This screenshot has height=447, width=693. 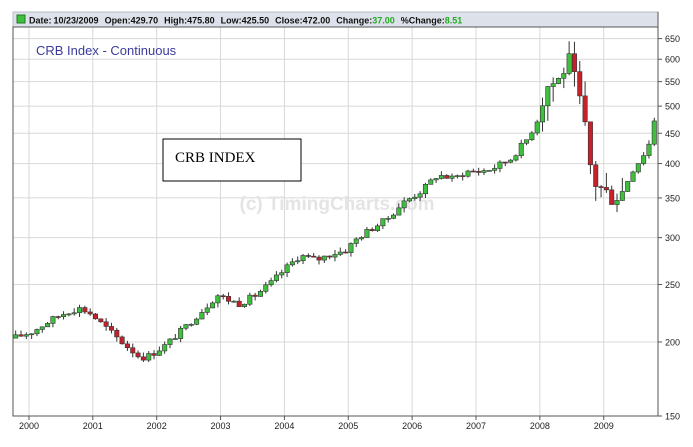 What do you see at coordinates (40, 21) in the screenshot?
I see `date-label: Date:` at bounding box center [40, 21].